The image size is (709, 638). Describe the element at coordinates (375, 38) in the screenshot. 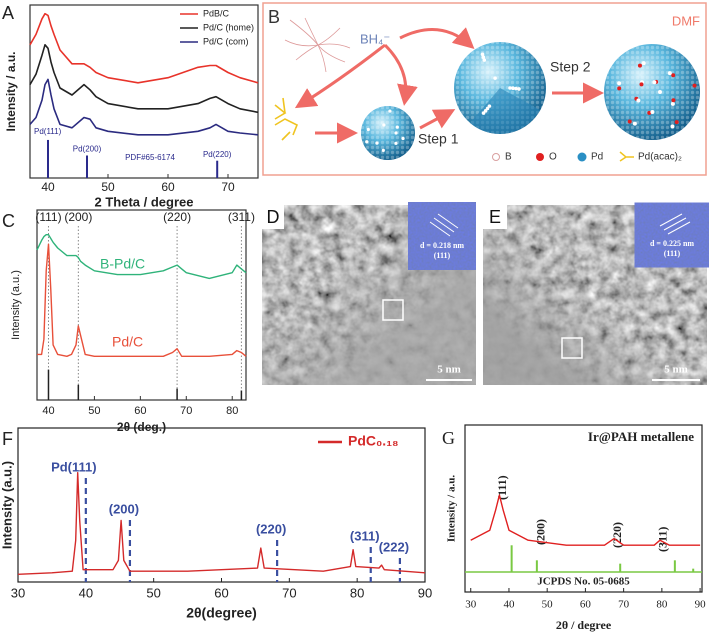

I see `reagent-label: BH₄⁻` at that location.